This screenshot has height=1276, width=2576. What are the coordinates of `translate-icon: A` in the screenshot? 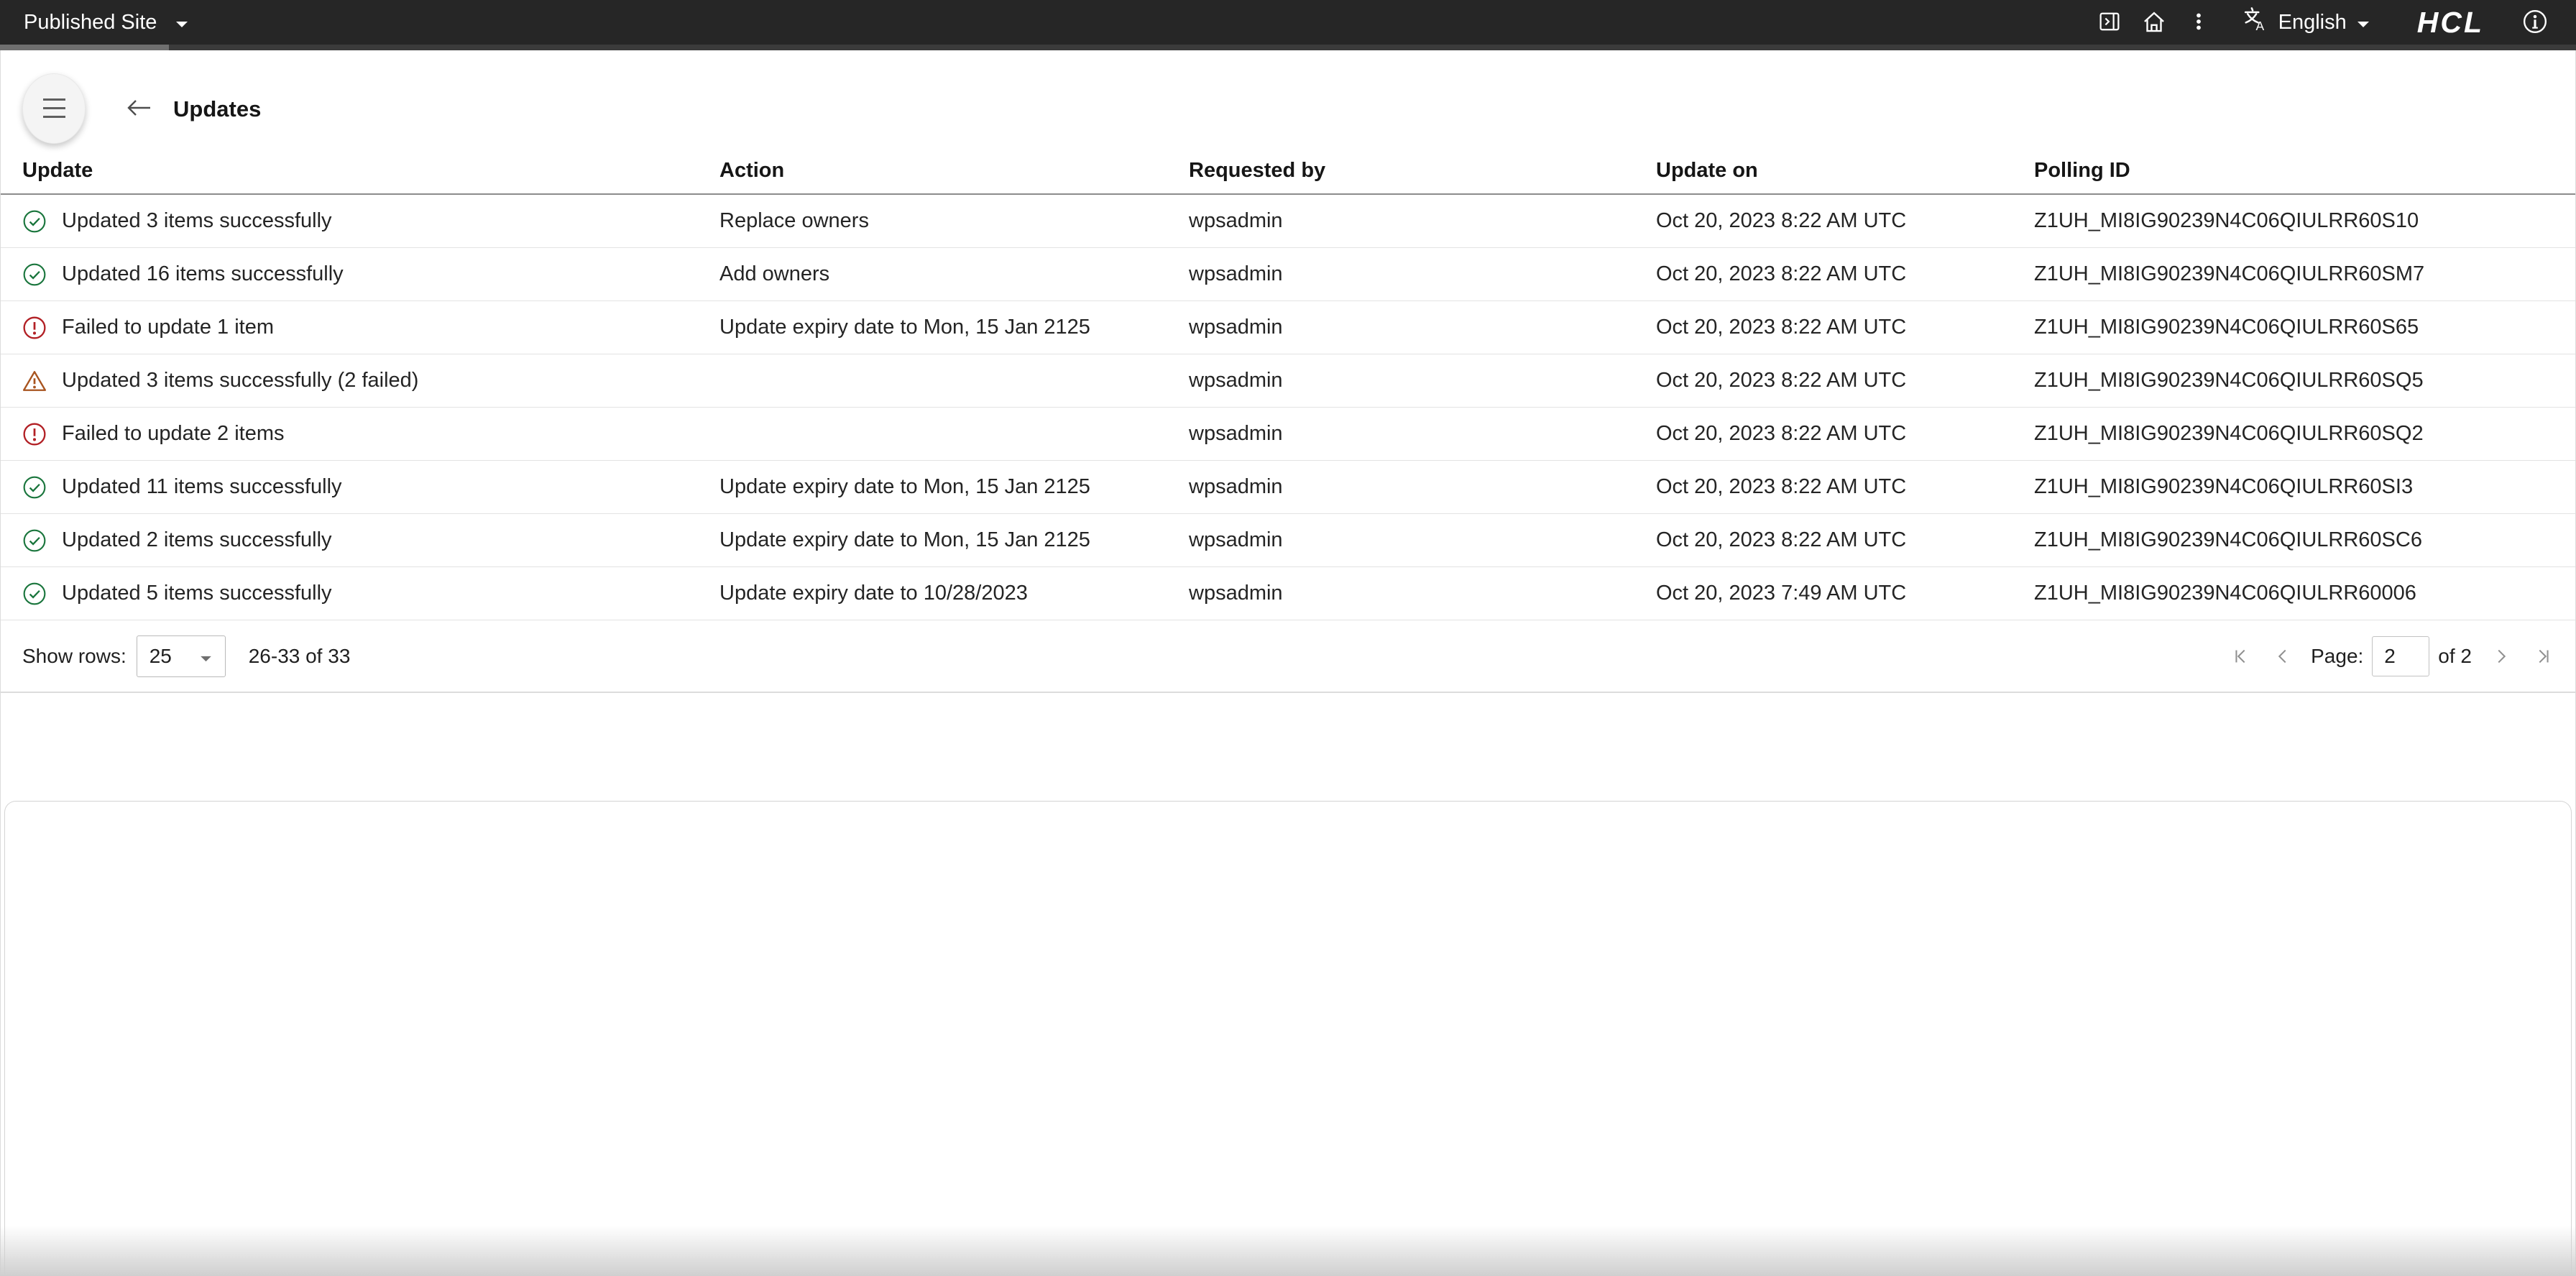 It's located at (2254, 22).